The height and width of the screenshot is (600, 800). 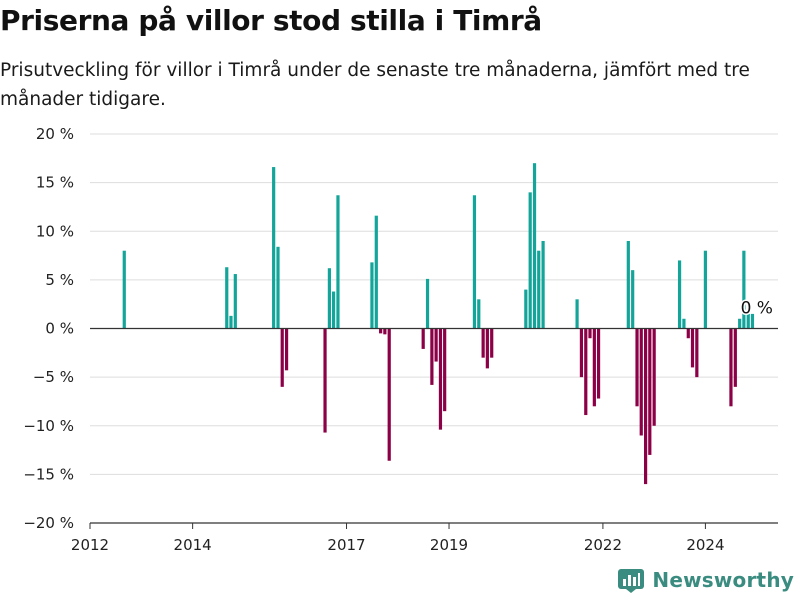 I want to click on y-tick-label: −15 %, so click(x=48, y=474).